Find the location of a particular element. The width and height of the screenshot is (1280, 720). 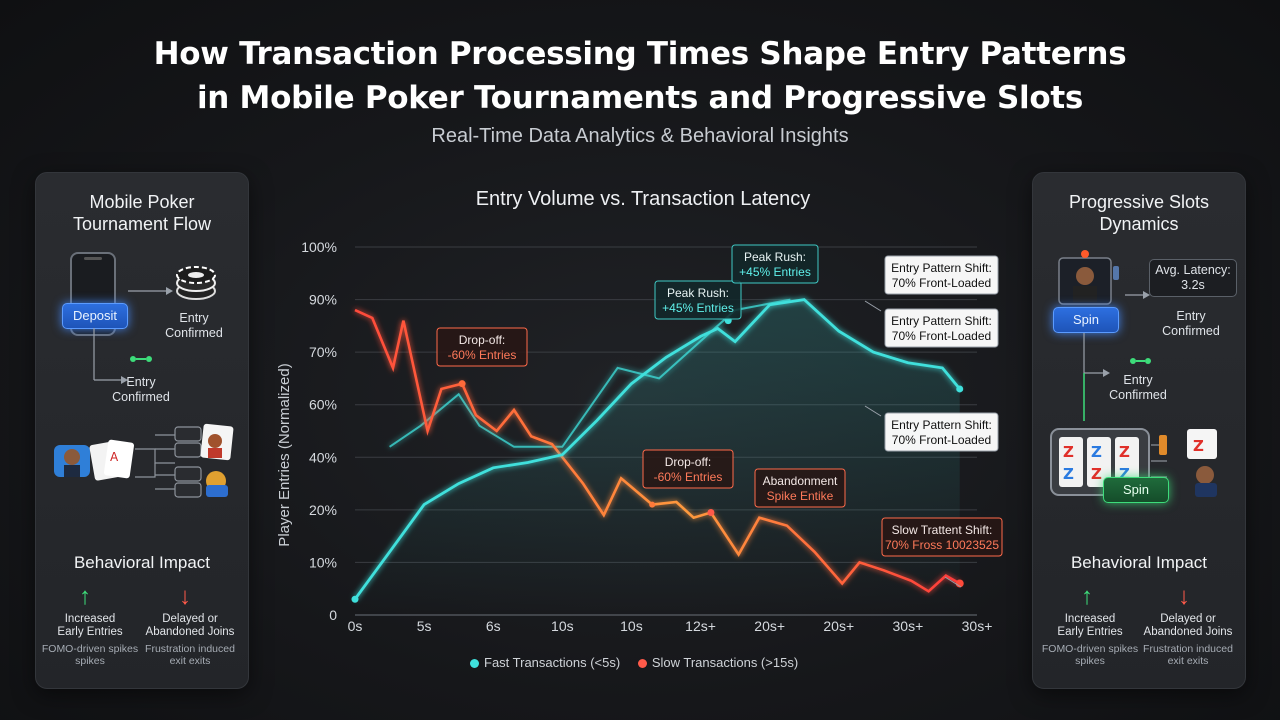

y-tick-label: 10% is located at coordinates (323, 562).